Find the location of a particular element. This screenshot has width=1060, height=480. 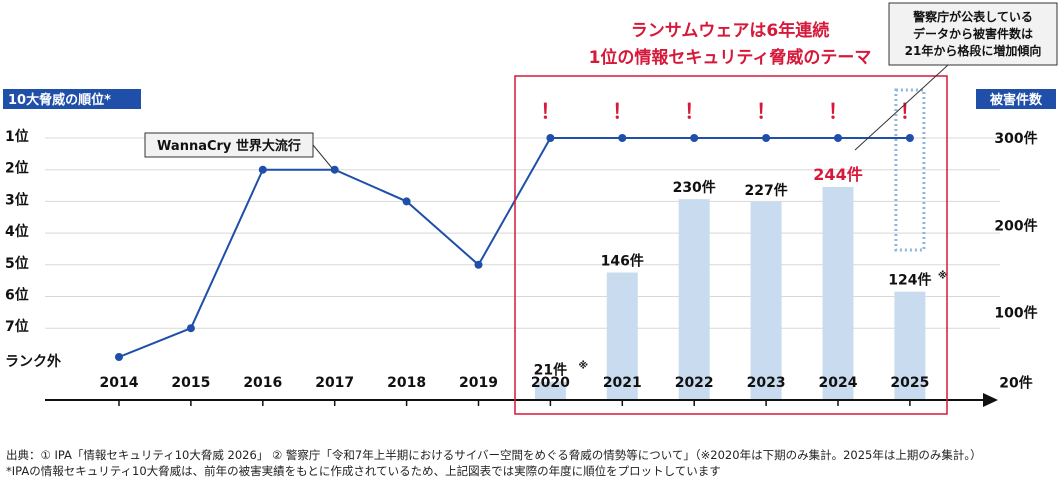

x-label-2017: 2017 is located at coordinates (334, 383).